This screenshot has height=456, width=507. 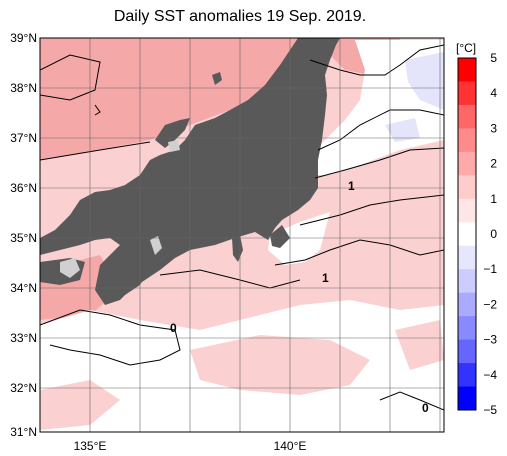 I want to click on lat-label: 31°N, so click(x=23, y=432).